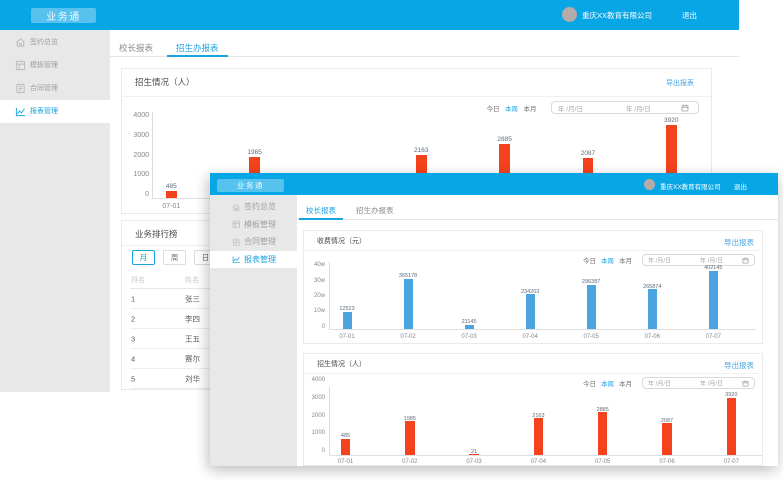 The image size is (783, 480). Describe the element at coordinates (44, 42) in the screenshot. I see `sidebar-item-label: 签约总览` at that location.